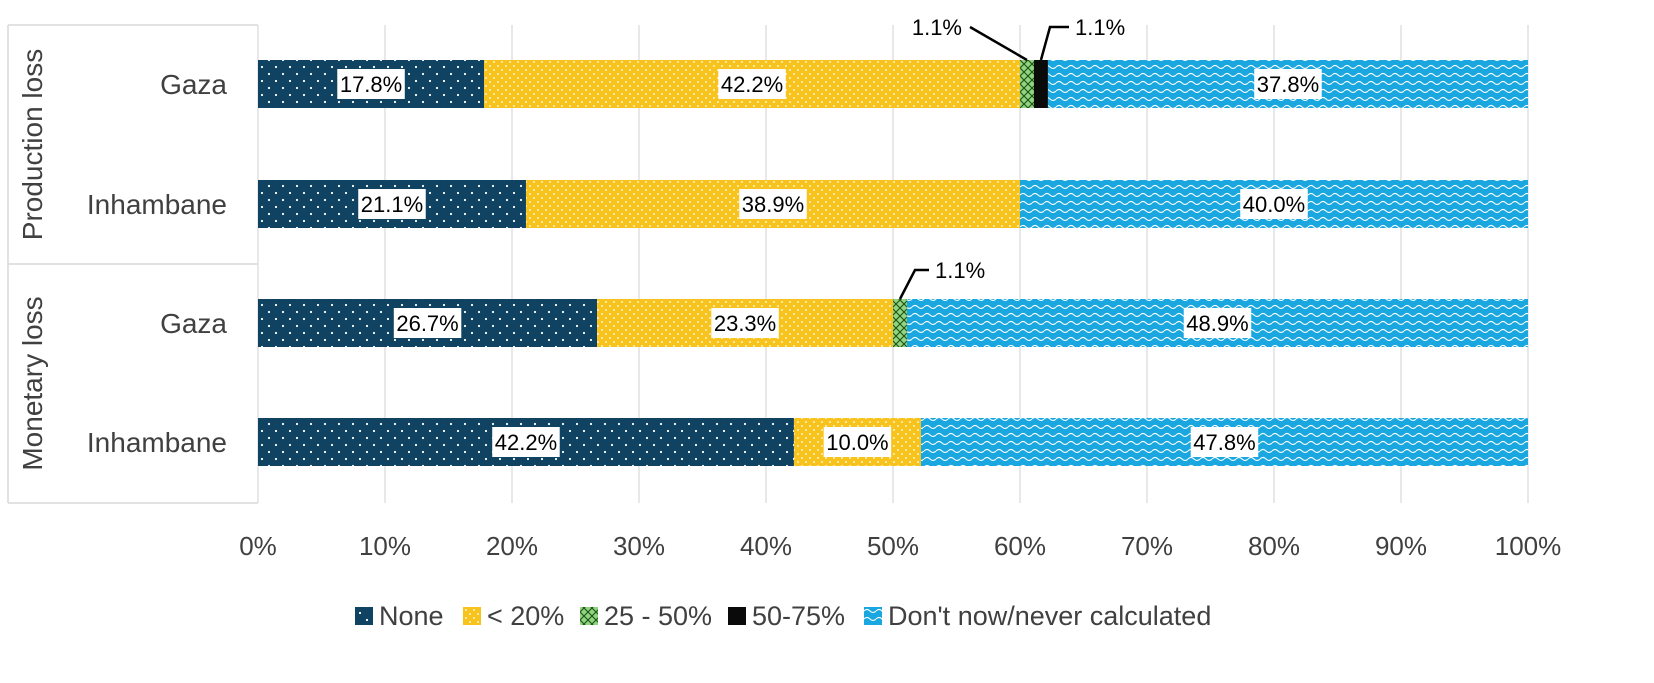 This screenshot has width=1654, height=683. I want to click on data-label: 48.9%, so click(1217, 323).